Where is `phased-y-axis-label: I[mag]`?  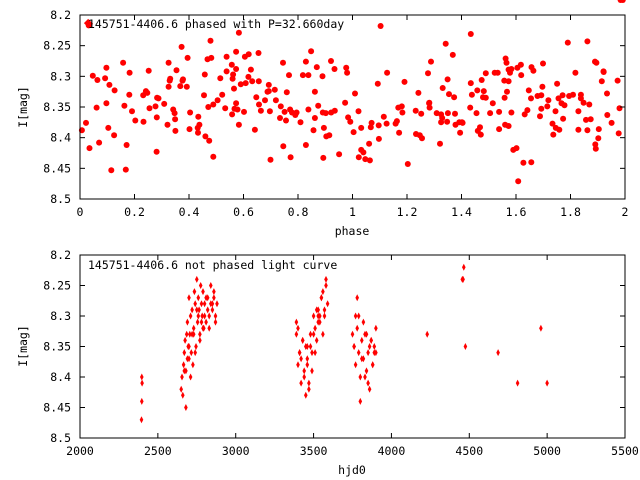 phased-y-axis-label: I[mag] is located at coordinates (23, 107).